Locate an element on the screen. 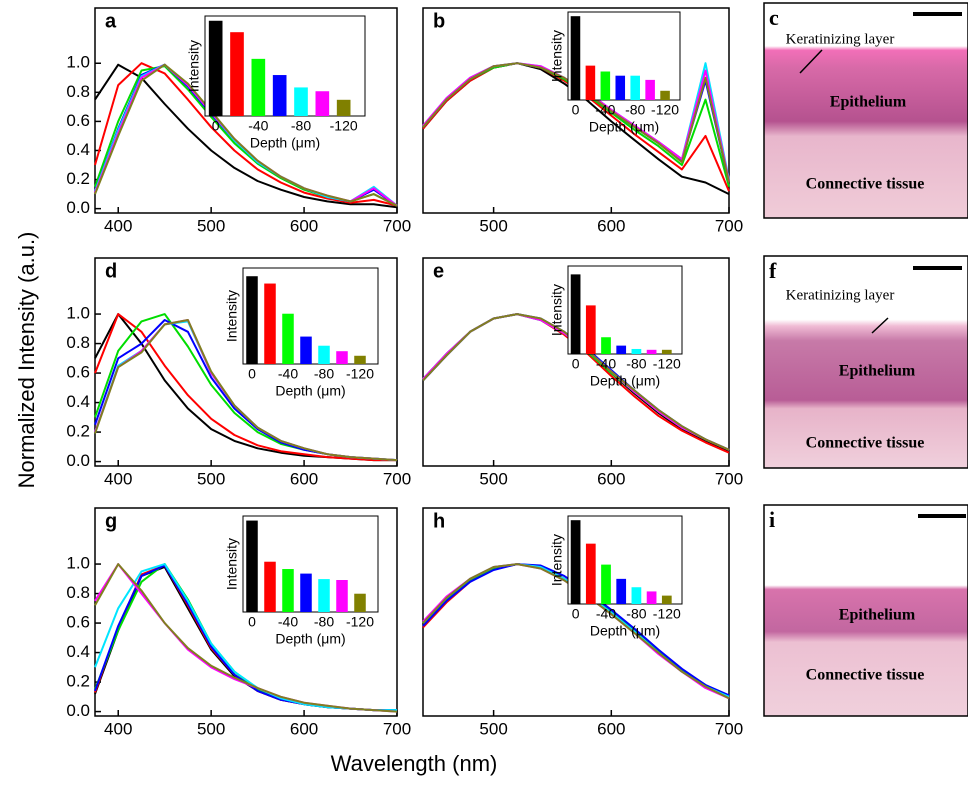  panel-label: d is located at coordinates (111, 271).